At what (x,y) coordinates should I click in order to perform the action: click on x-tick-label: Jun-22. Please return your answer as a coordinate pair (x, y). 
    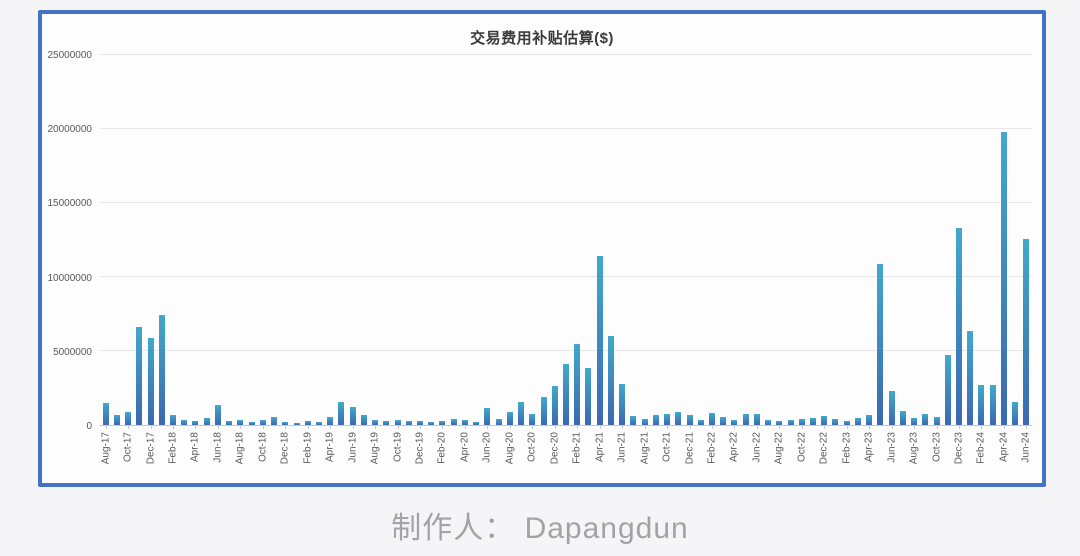
    Looking at the image, I should click on (757, 447).